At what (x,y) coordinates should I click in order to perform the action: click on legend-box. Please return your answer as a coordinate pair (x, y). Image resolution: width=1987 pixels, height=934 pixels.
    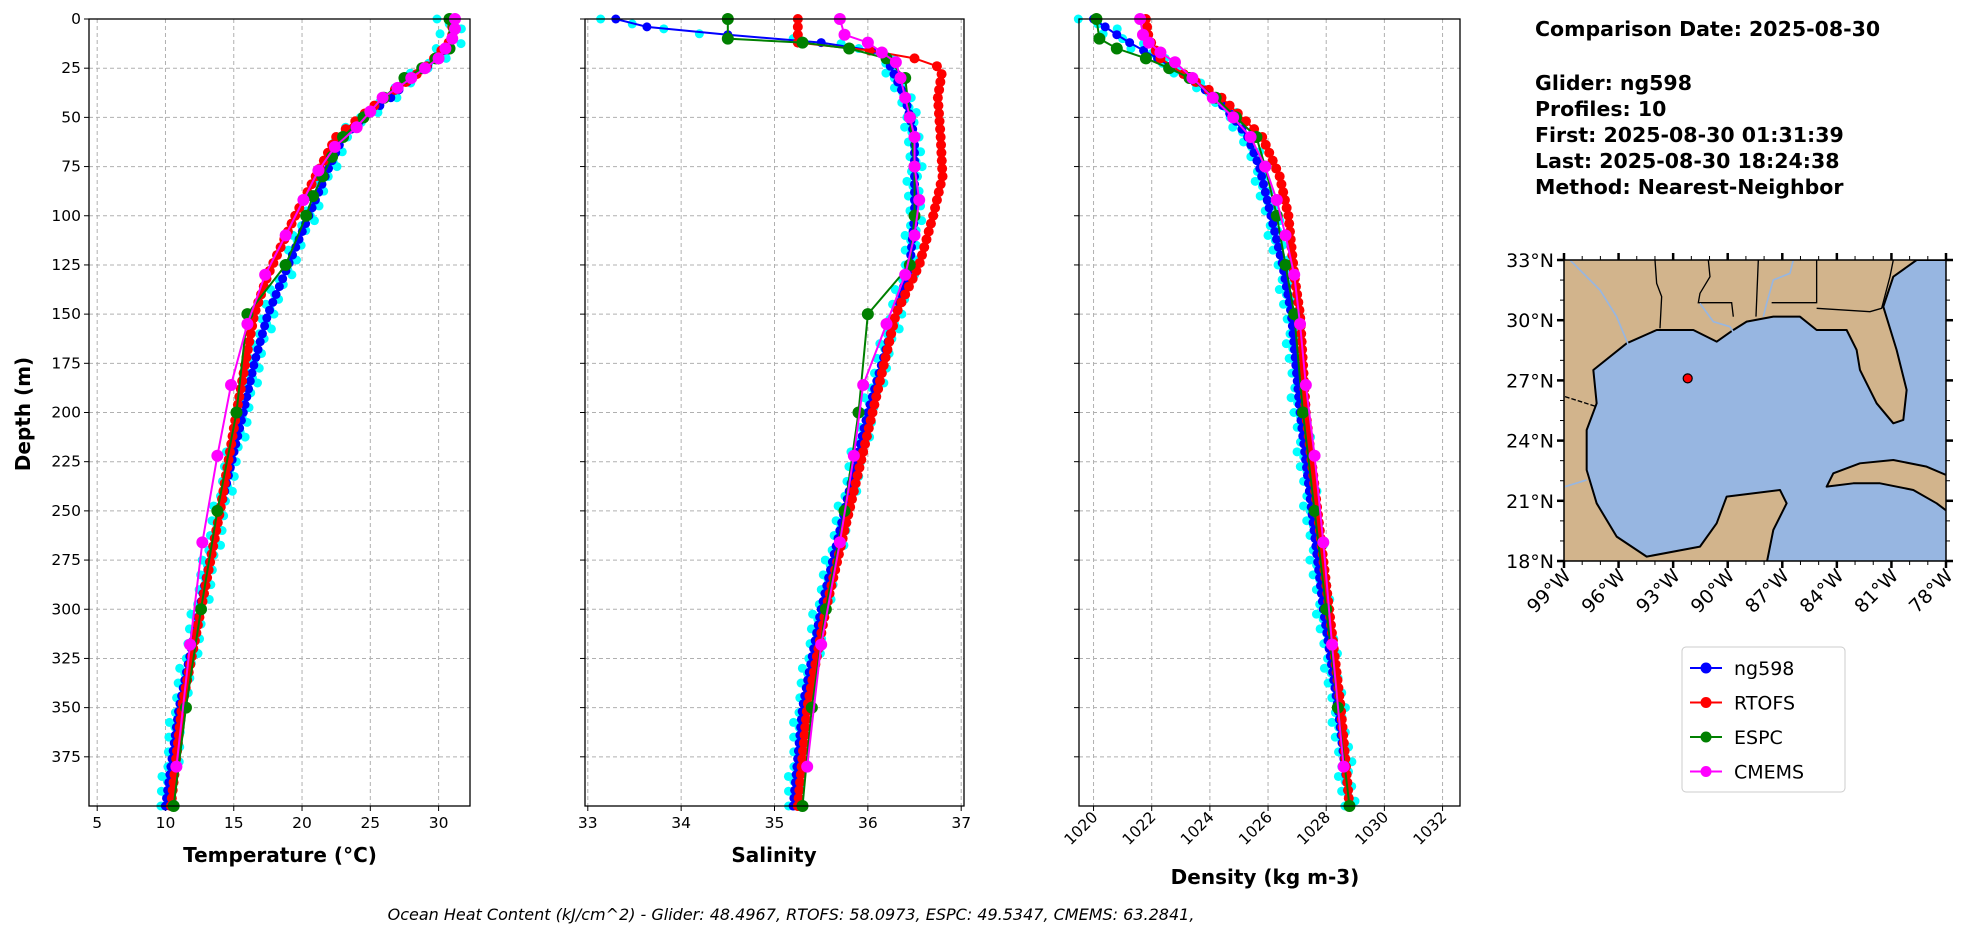
    Looking at the image, I should click on (1763, 719).